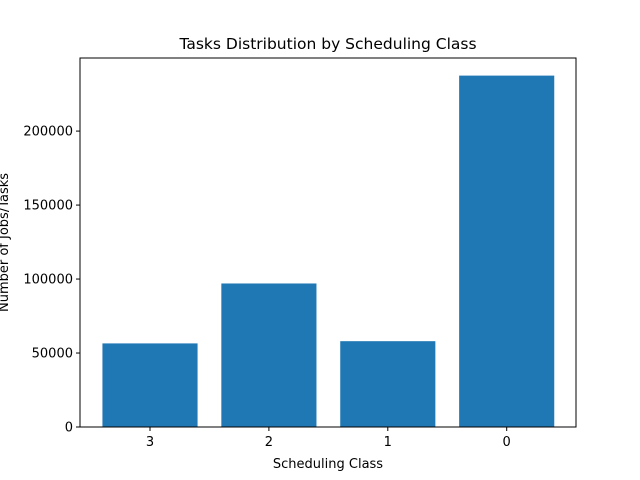 This screenshot has width=640, height=480. What do you see at coordinates (388, 442) in the screenshot?
I see `x-tick-label: 1` at bounding box center [388, 442].